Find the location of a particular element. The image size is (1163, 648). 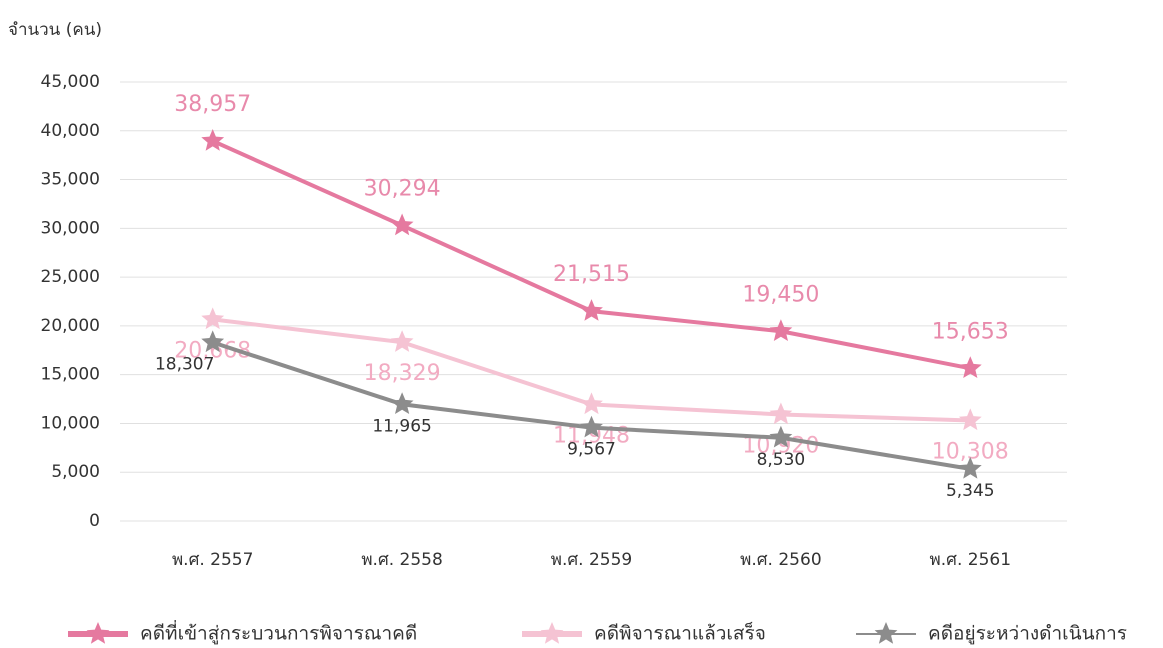

y-tick-label: 5,000 is located at coordinates (75, 472).